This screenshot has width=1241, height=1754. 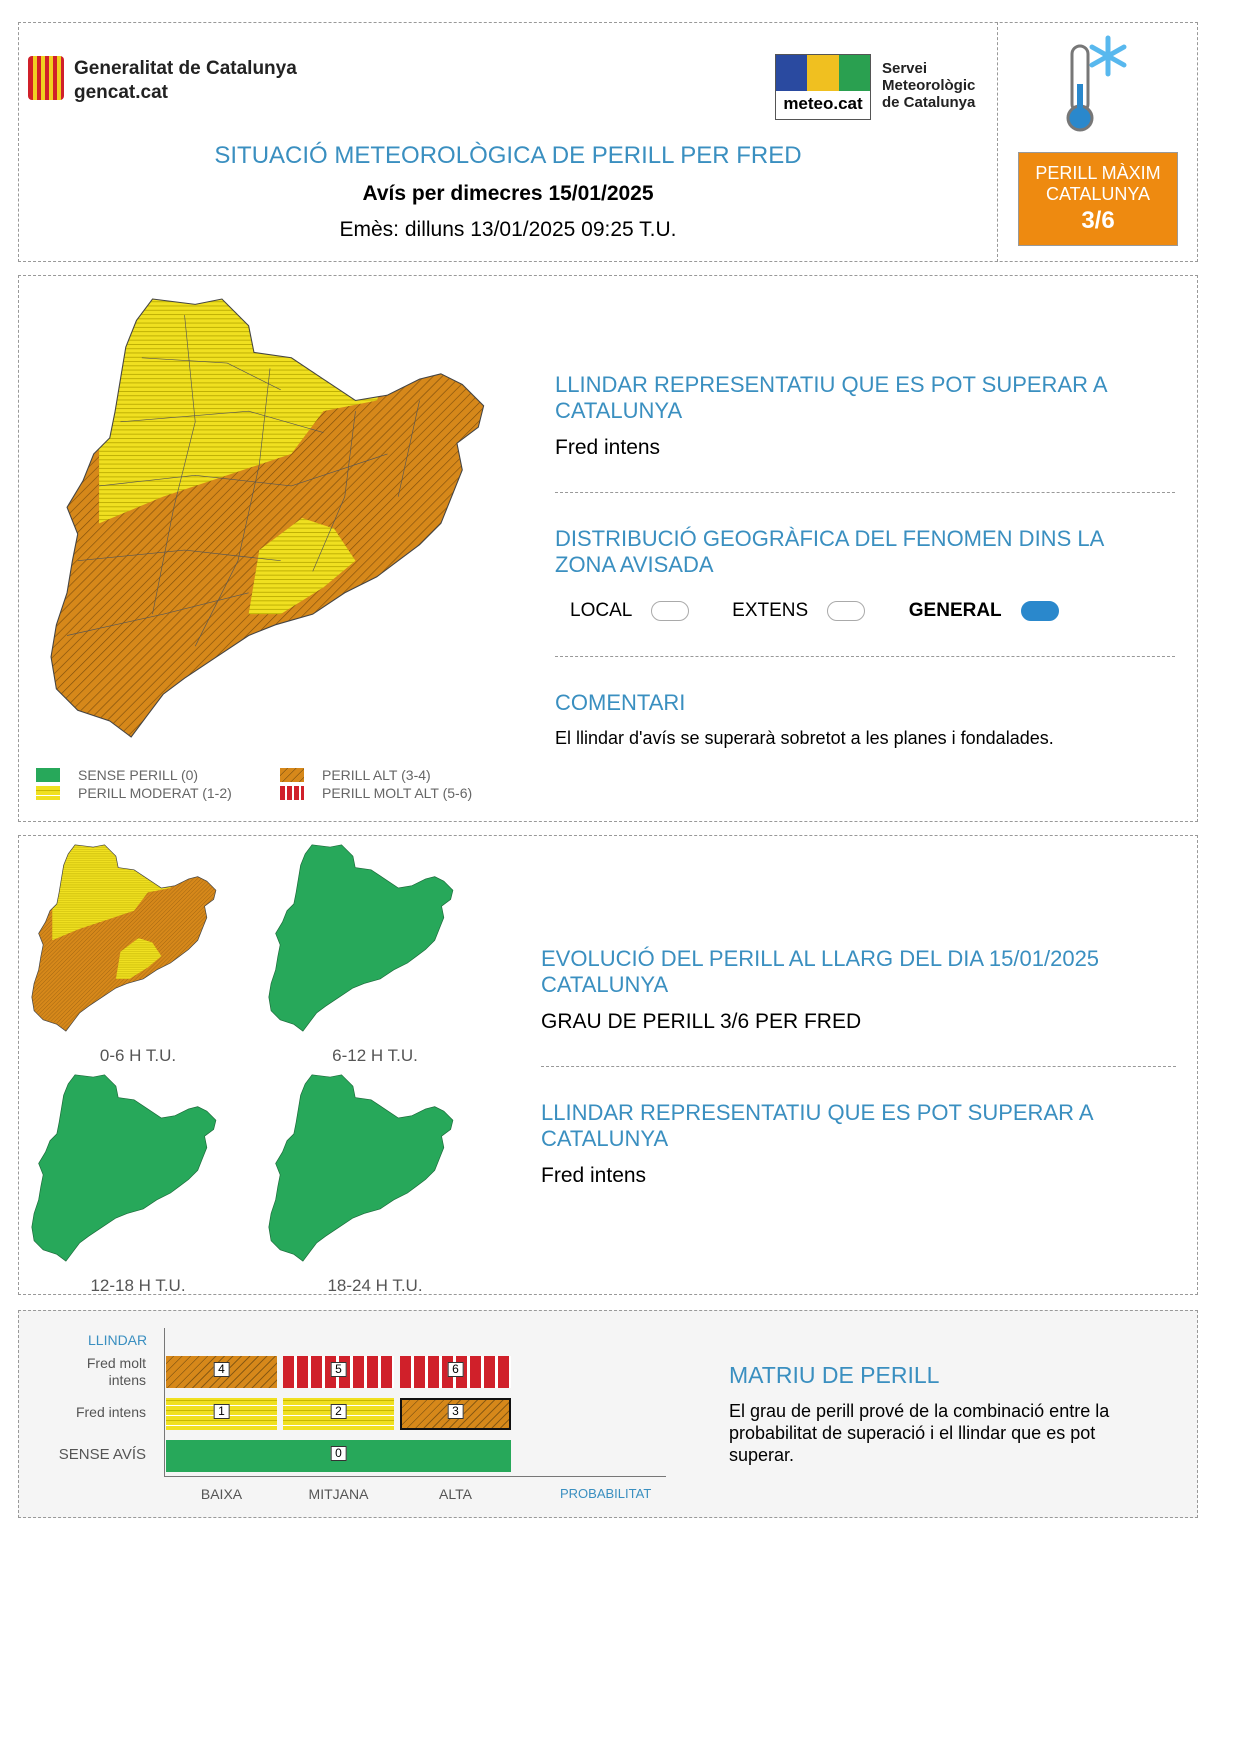 I want to click on evolution-label-18-24: 18-24 H T.U., so click(x=375, y=1285).